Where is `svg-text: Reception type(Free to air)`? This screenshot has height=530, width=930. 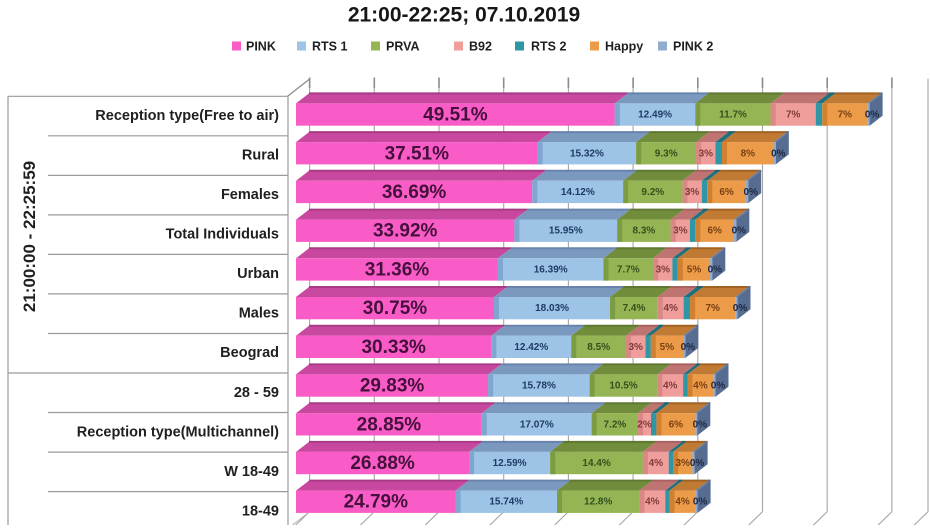 svg-text: Reception type(Free to air) is located at coordinates (187, 116).